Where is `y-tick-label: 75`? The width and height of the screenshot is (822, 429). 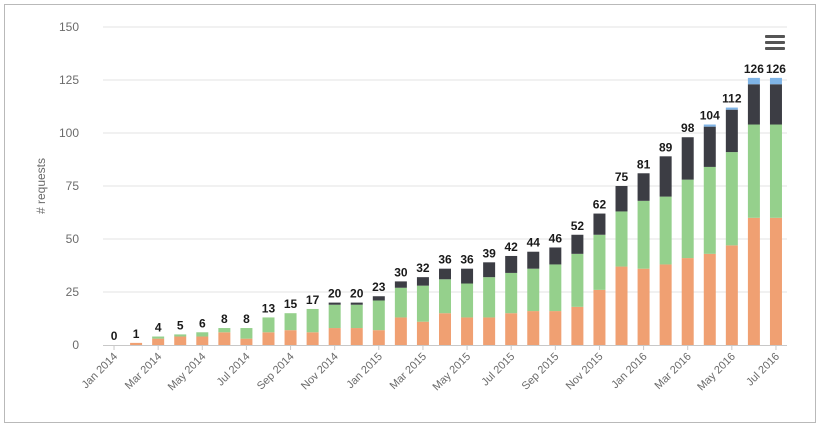
y-tick-label: 75 is located at coordinates (73, 186).